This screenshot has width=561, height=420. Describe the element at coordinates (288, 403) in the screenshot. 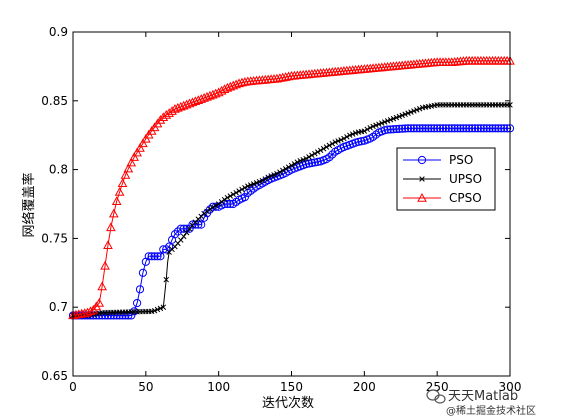

I see `x-axis-label: 迭代次数` at that location.